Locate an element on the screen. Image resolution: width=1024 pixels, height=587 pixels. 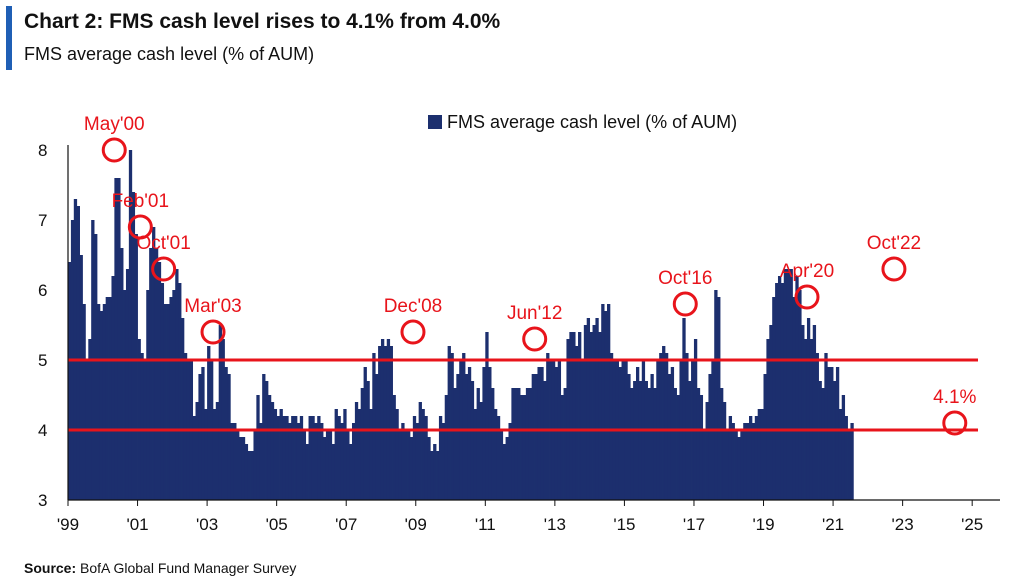
annotation-label: Oct'01 is located at coordinates (163, 243).